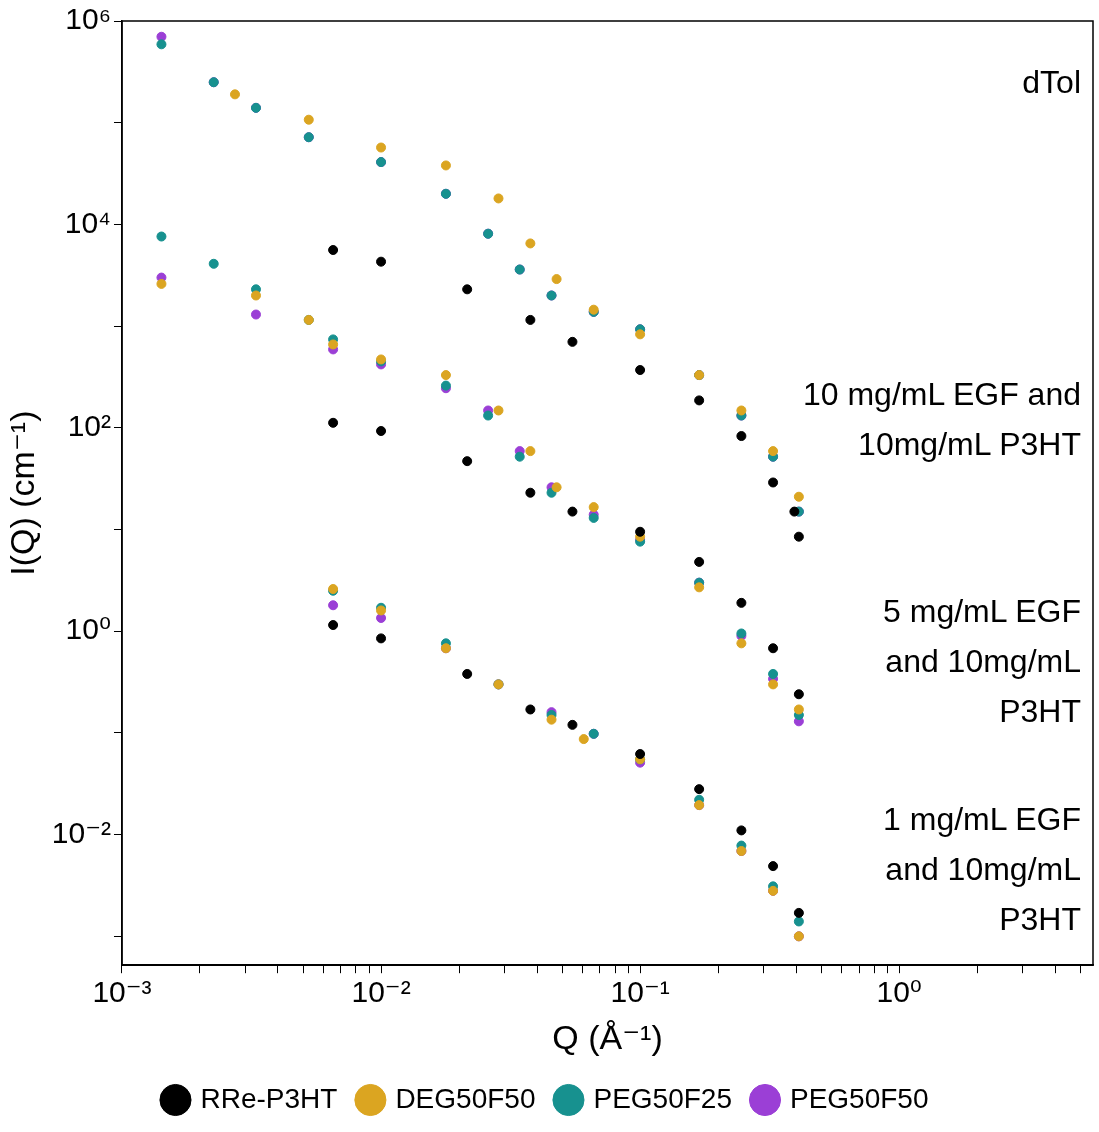 Image resolution: width=1099 pixels, height=1132 pixels. I want to click on x-tick-label: 10⁻³, so click(122, 992).